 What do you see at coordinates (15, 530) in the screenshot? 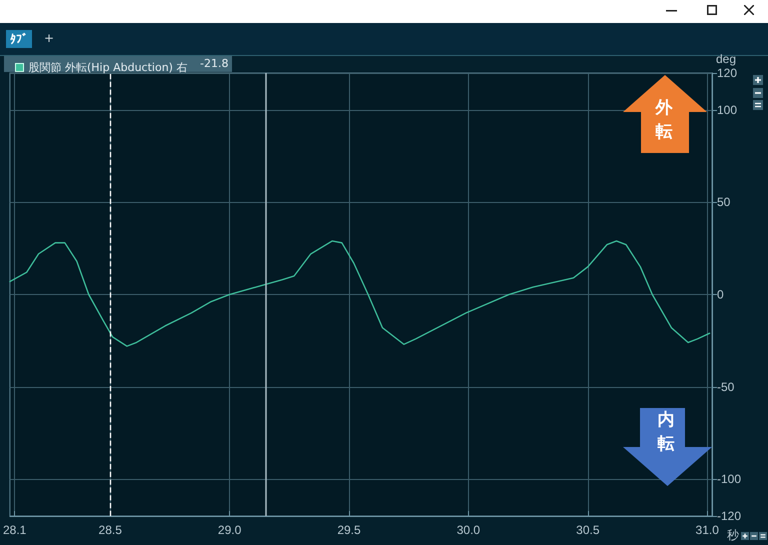
I see `x-tick-label: 28.1` at bounding box center [15, 530].